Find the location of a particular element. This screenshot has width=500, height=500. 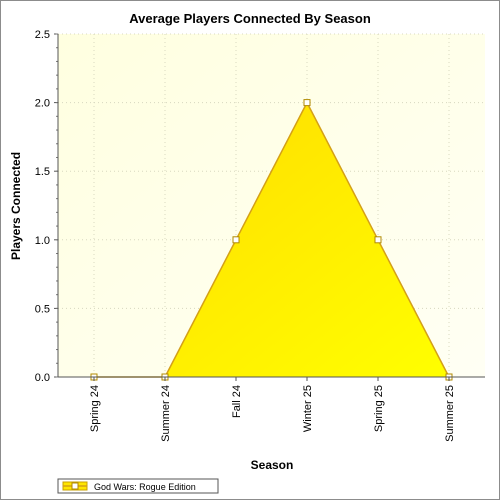

x-tick-label: Spring 25 is located at coordinates (379, 408).